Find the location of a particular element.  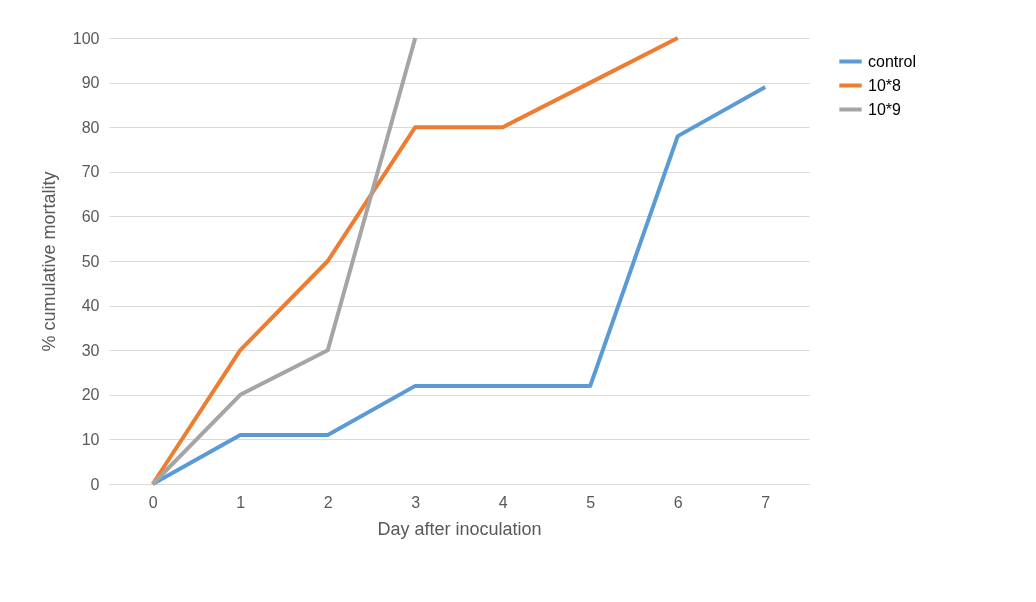

y-tick-label: 40 is located at coordinates (90, 306).